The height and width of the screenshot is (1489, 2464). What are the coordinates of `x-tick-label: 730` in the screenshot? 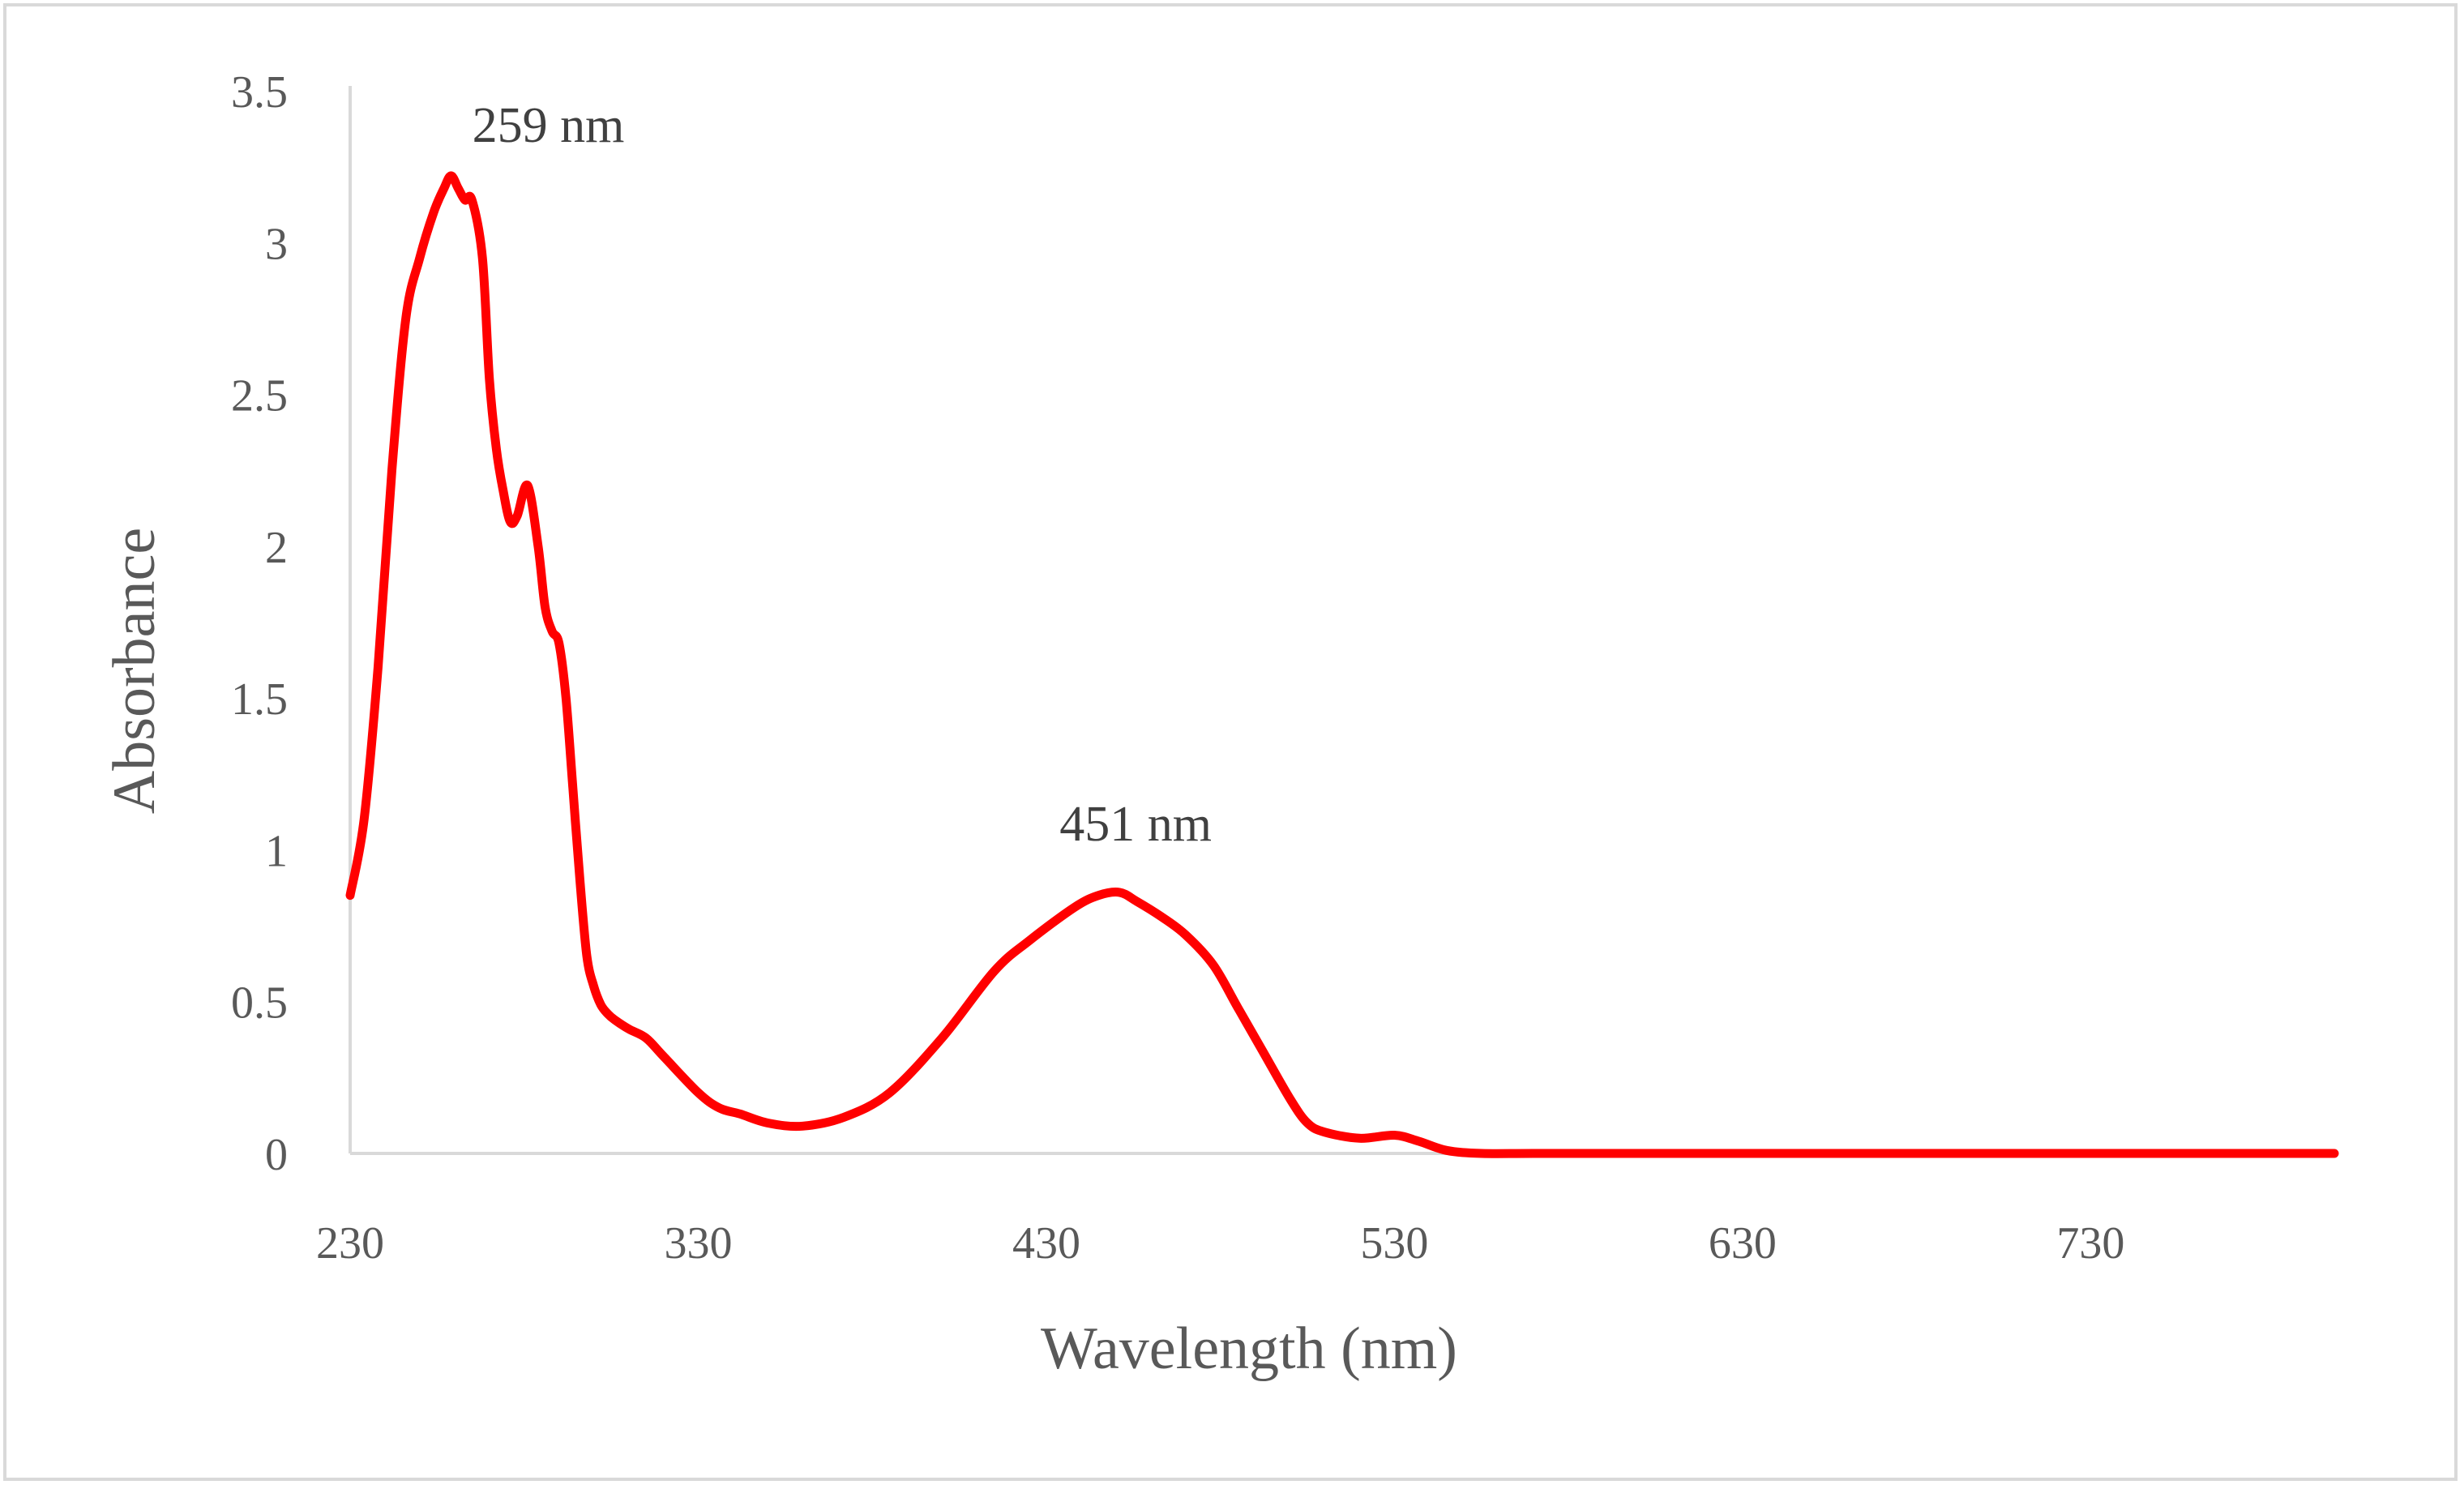 It's located at (2090, 1243).